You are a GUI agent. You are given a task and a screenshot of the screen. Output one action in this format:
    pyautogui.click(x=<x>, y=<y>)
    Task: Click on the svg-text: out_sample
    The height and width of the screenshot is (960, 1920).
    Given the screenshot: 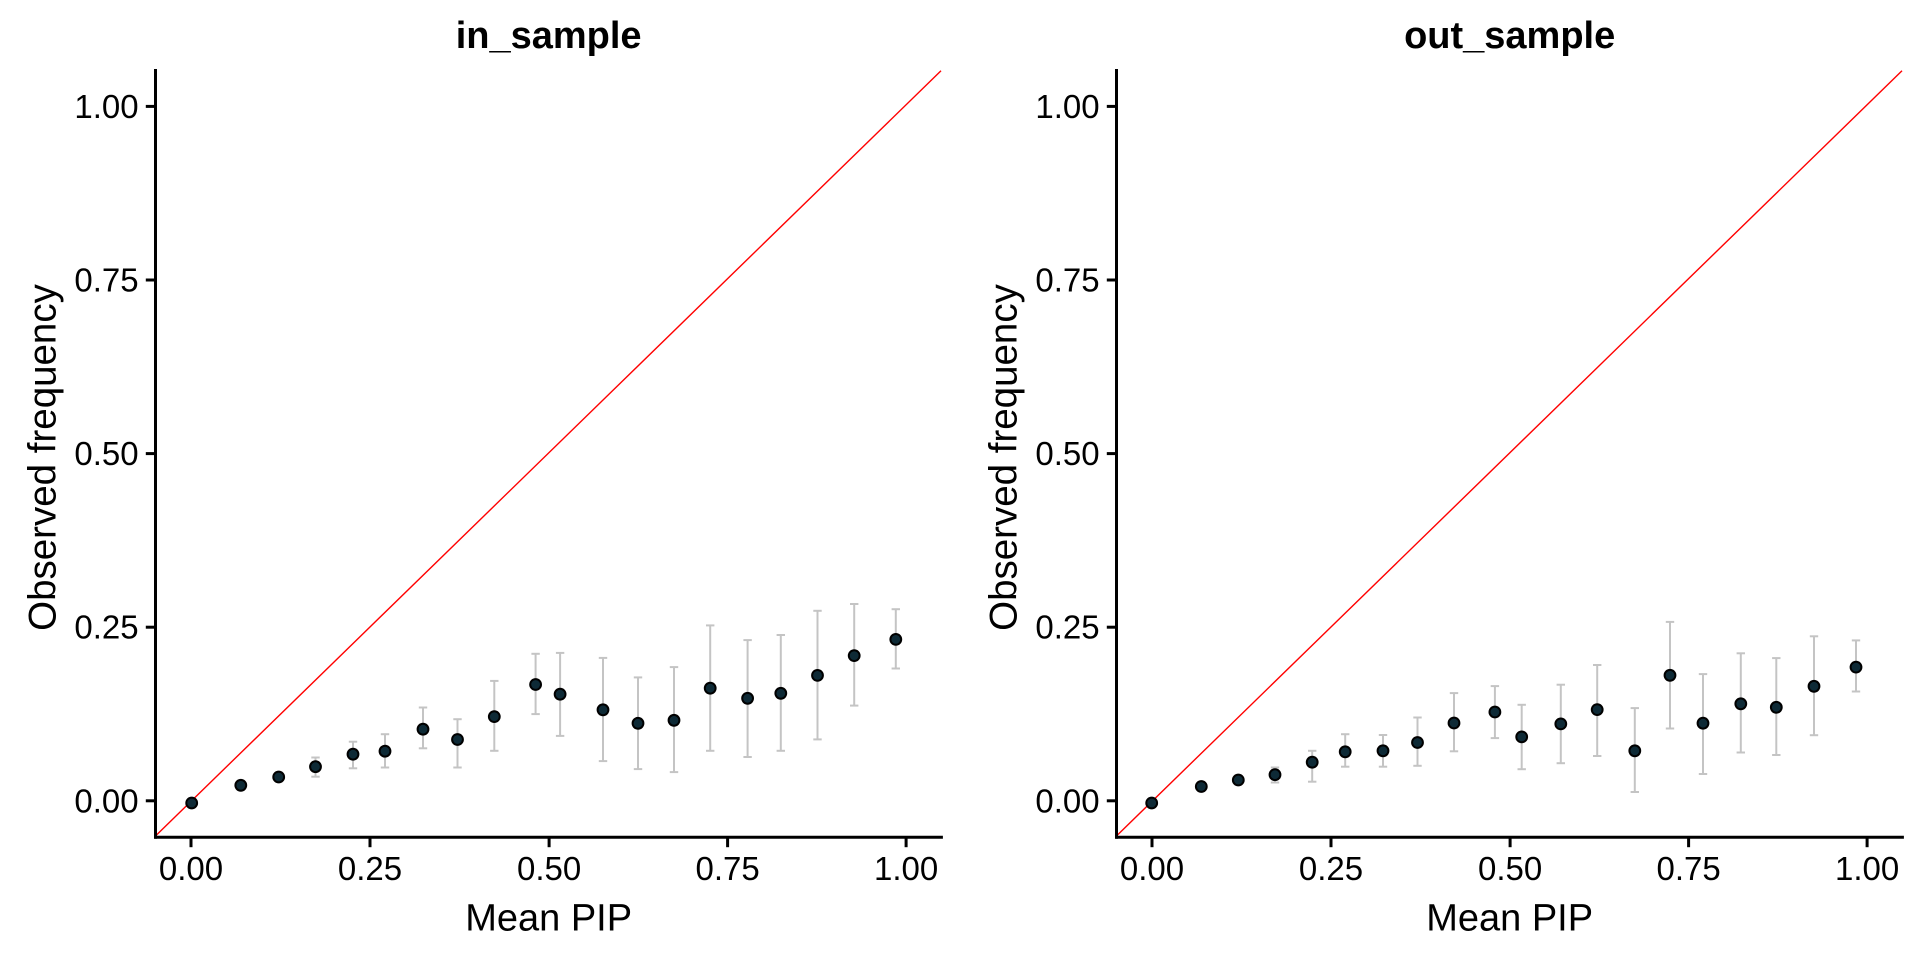 What is the action you would take?
    pyautogui.click(x=1509, y=36)
    